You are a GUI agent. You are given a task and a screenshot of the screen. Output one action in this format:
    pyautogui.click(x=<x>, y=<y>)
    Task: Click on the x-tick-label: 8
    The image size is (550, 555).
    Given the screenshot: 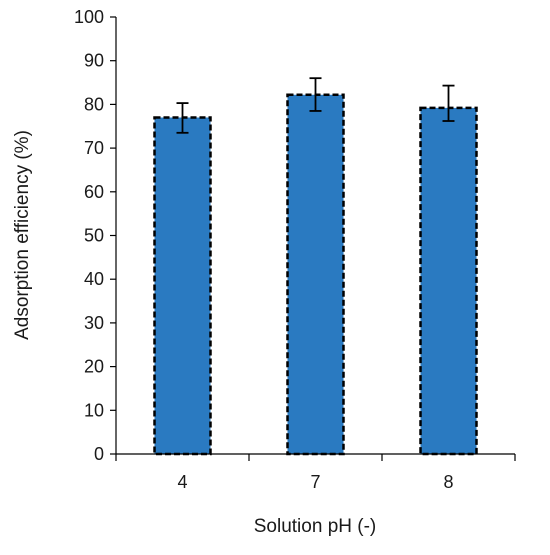 What is the action you would take?
    pyautogui.click(x=448, y=482)
    